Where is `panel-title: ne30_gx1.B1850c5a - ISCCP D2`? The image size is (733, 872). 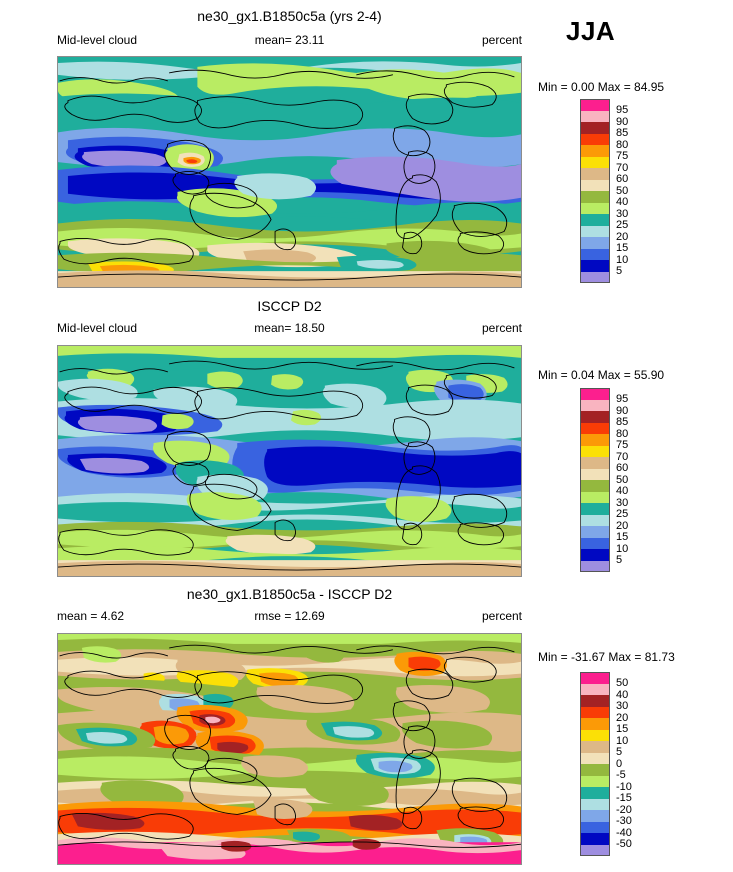 panel-title: ne30_gx1.B1850c5a - ISCCP D2 is located at coordinates (289, 594).